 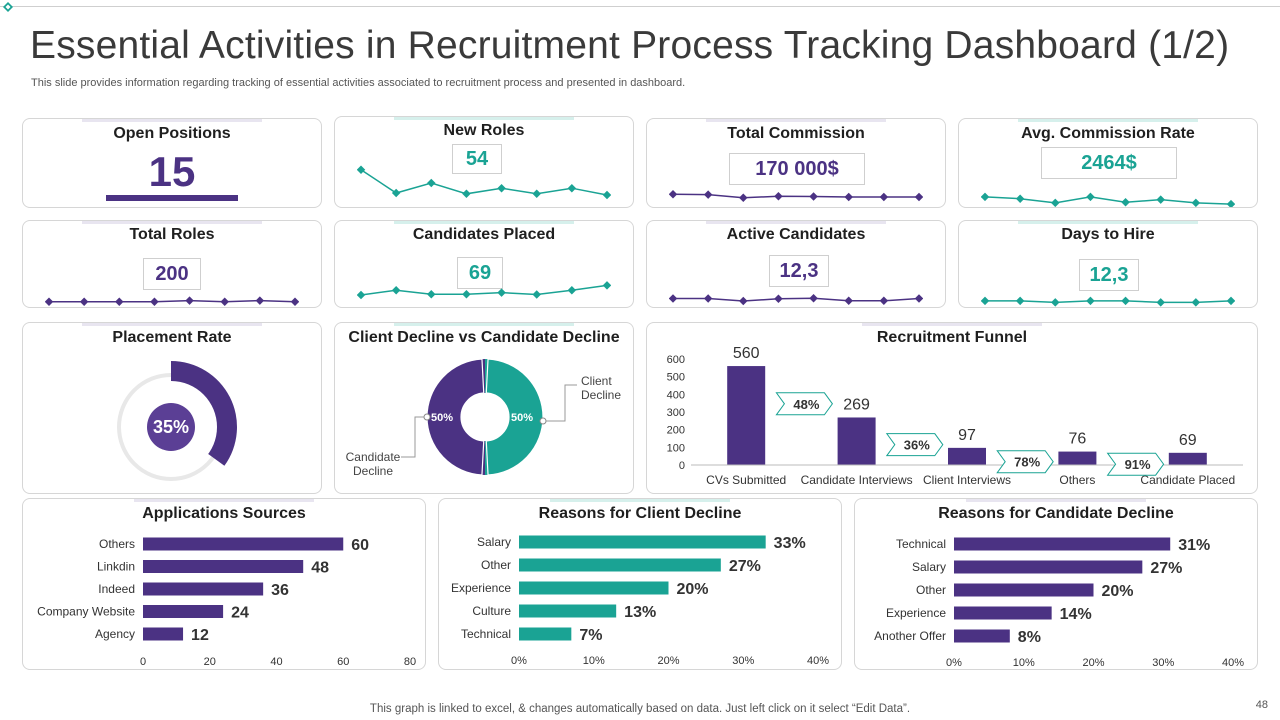 What do you see at coordinates (414, 437) in the screenshot?
I see `candidate-leader-line` at bounding box center [414, 437].